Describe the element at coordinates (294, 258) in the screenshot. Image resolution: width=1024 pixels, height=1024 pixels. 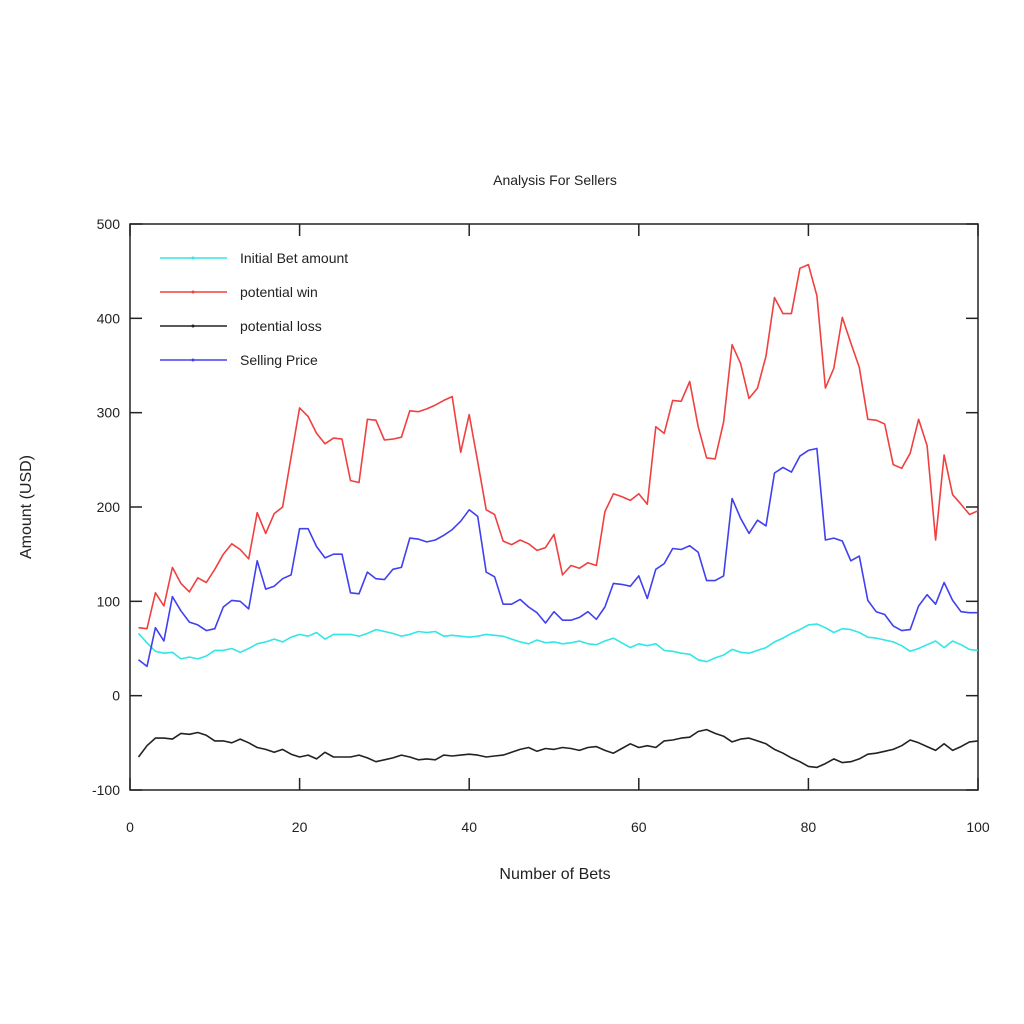
I see `legend-label: Initial Bet amount` at that location.